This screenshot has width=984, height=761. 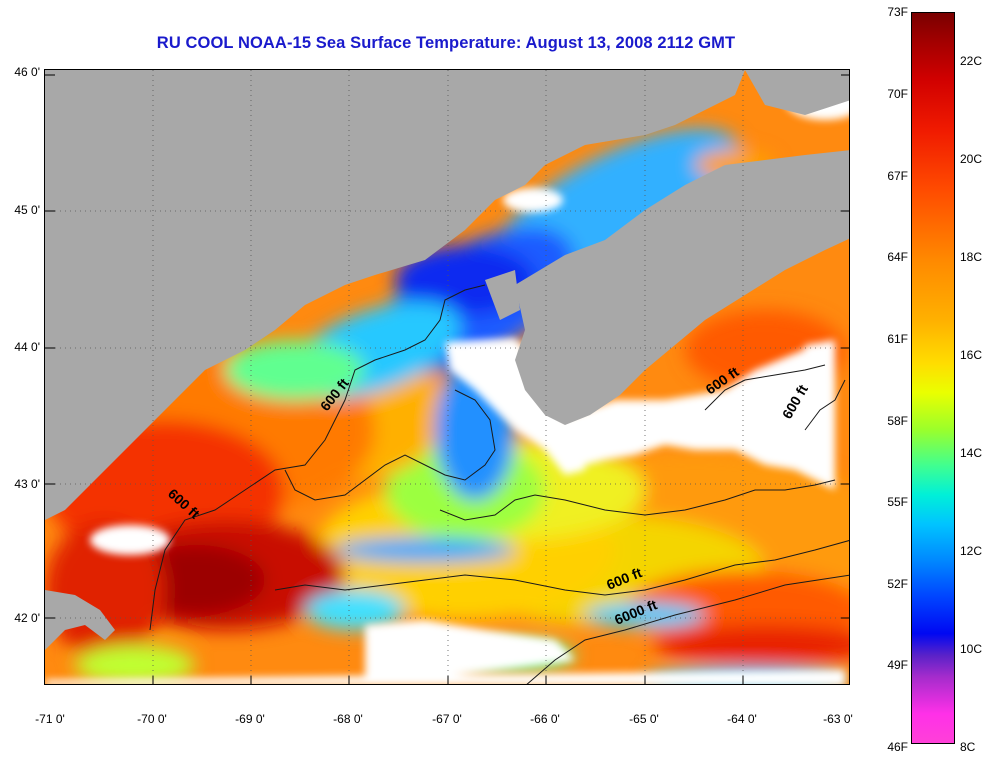 What do you see at coordinates (971, 355) in the screenshot?
I see `colorbar-c-label: 16C` at bounding box center [971, 355].